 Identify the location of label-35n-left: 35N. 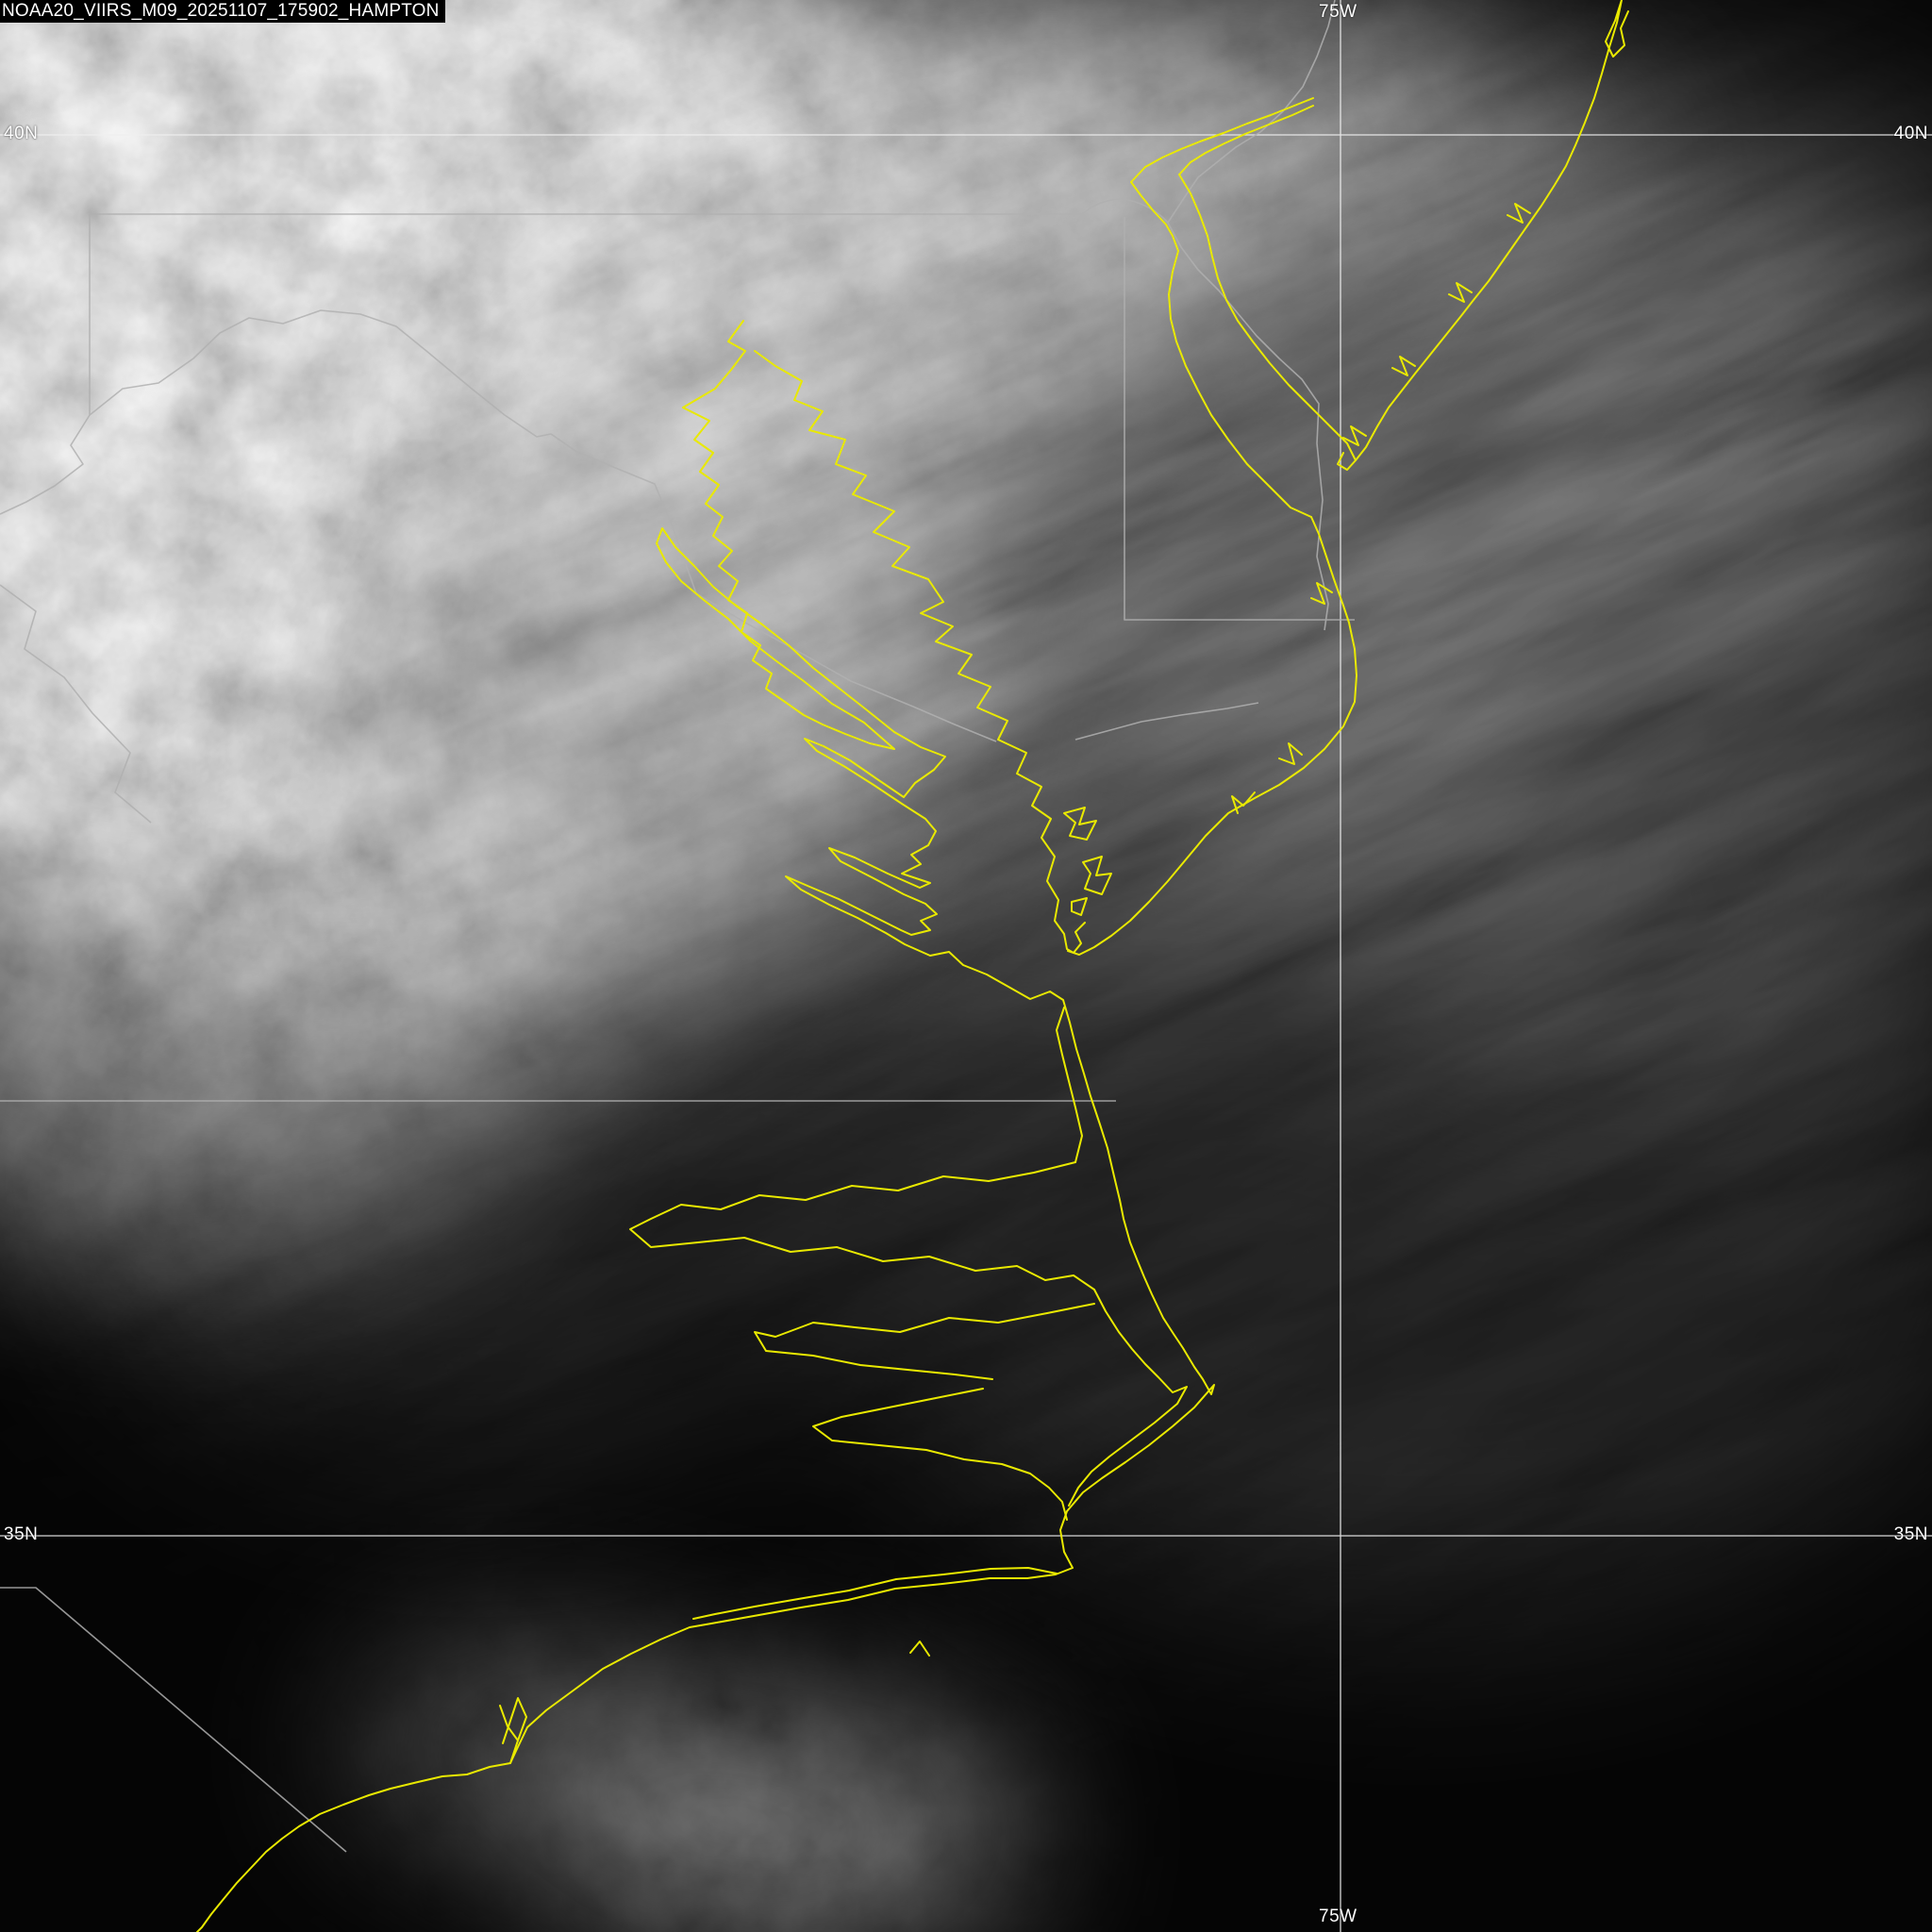
(22, 1534).